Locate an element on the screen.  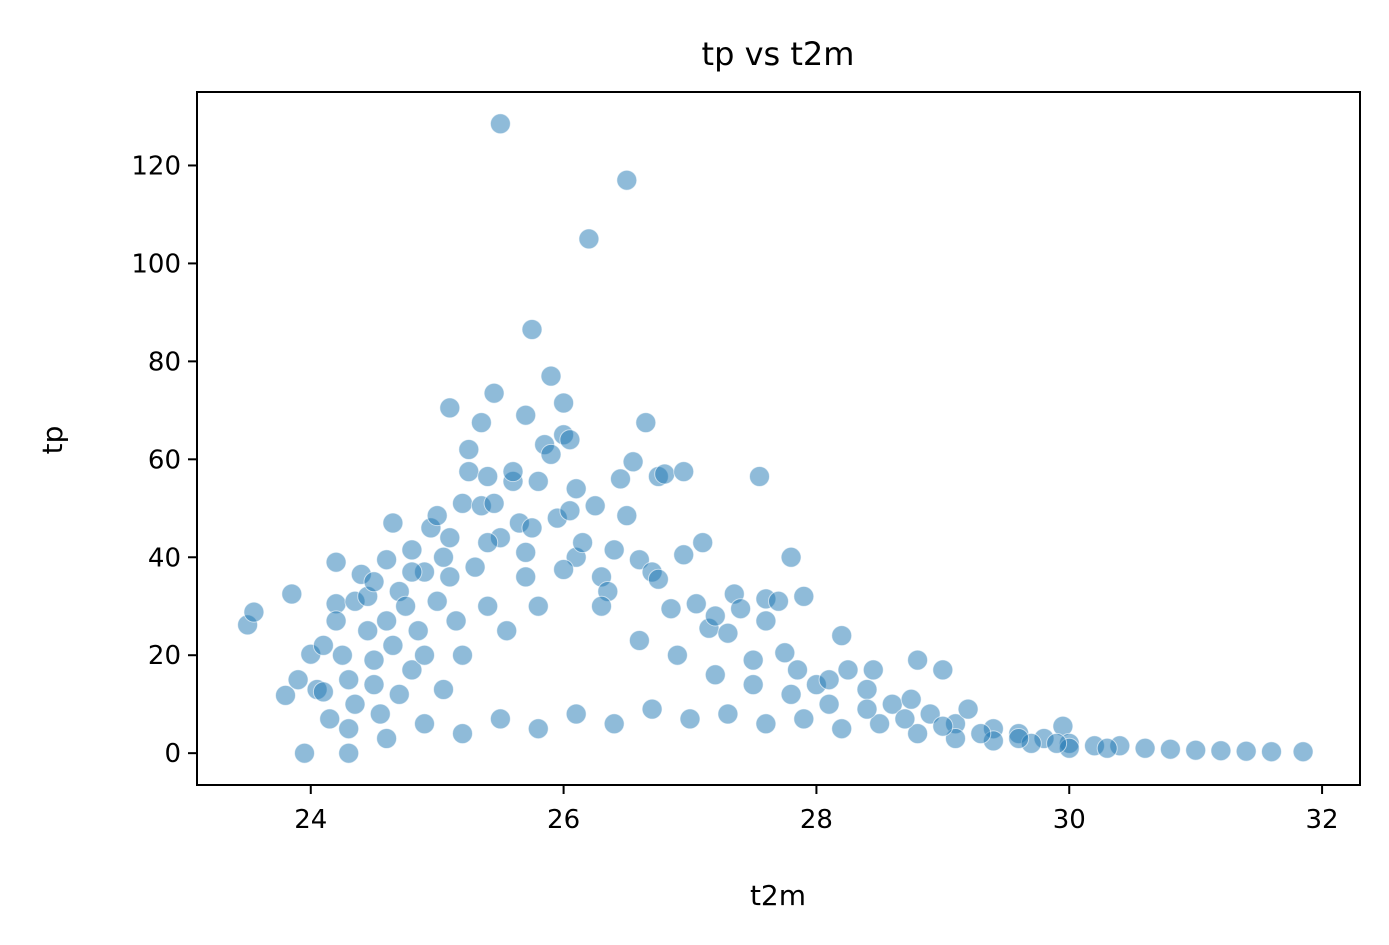
y-tick-label: 60 is located at coordinates (164, 460).